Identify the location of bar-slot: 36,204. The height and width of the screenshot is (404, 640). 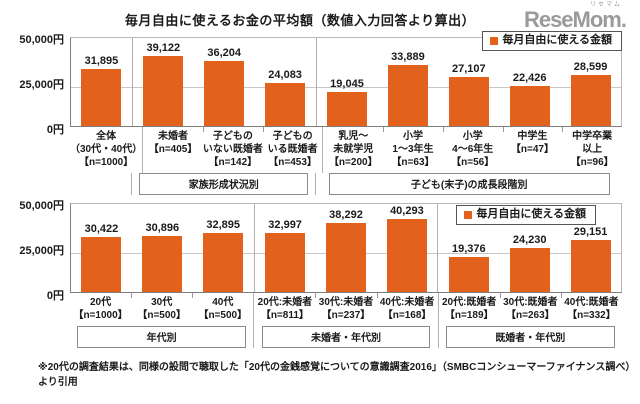
(224, 82).